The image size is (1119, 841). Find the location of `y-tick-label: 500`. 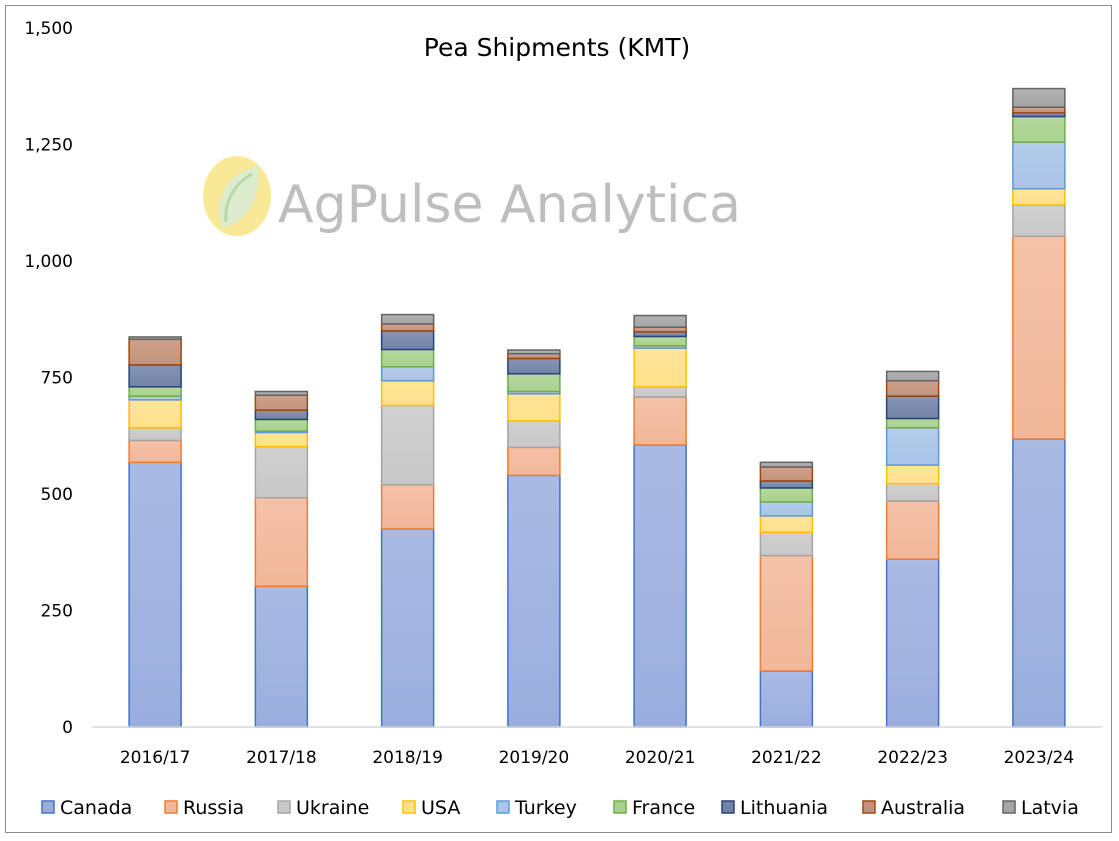

y-tick-label: 500 is located at coordinates (57, 495).